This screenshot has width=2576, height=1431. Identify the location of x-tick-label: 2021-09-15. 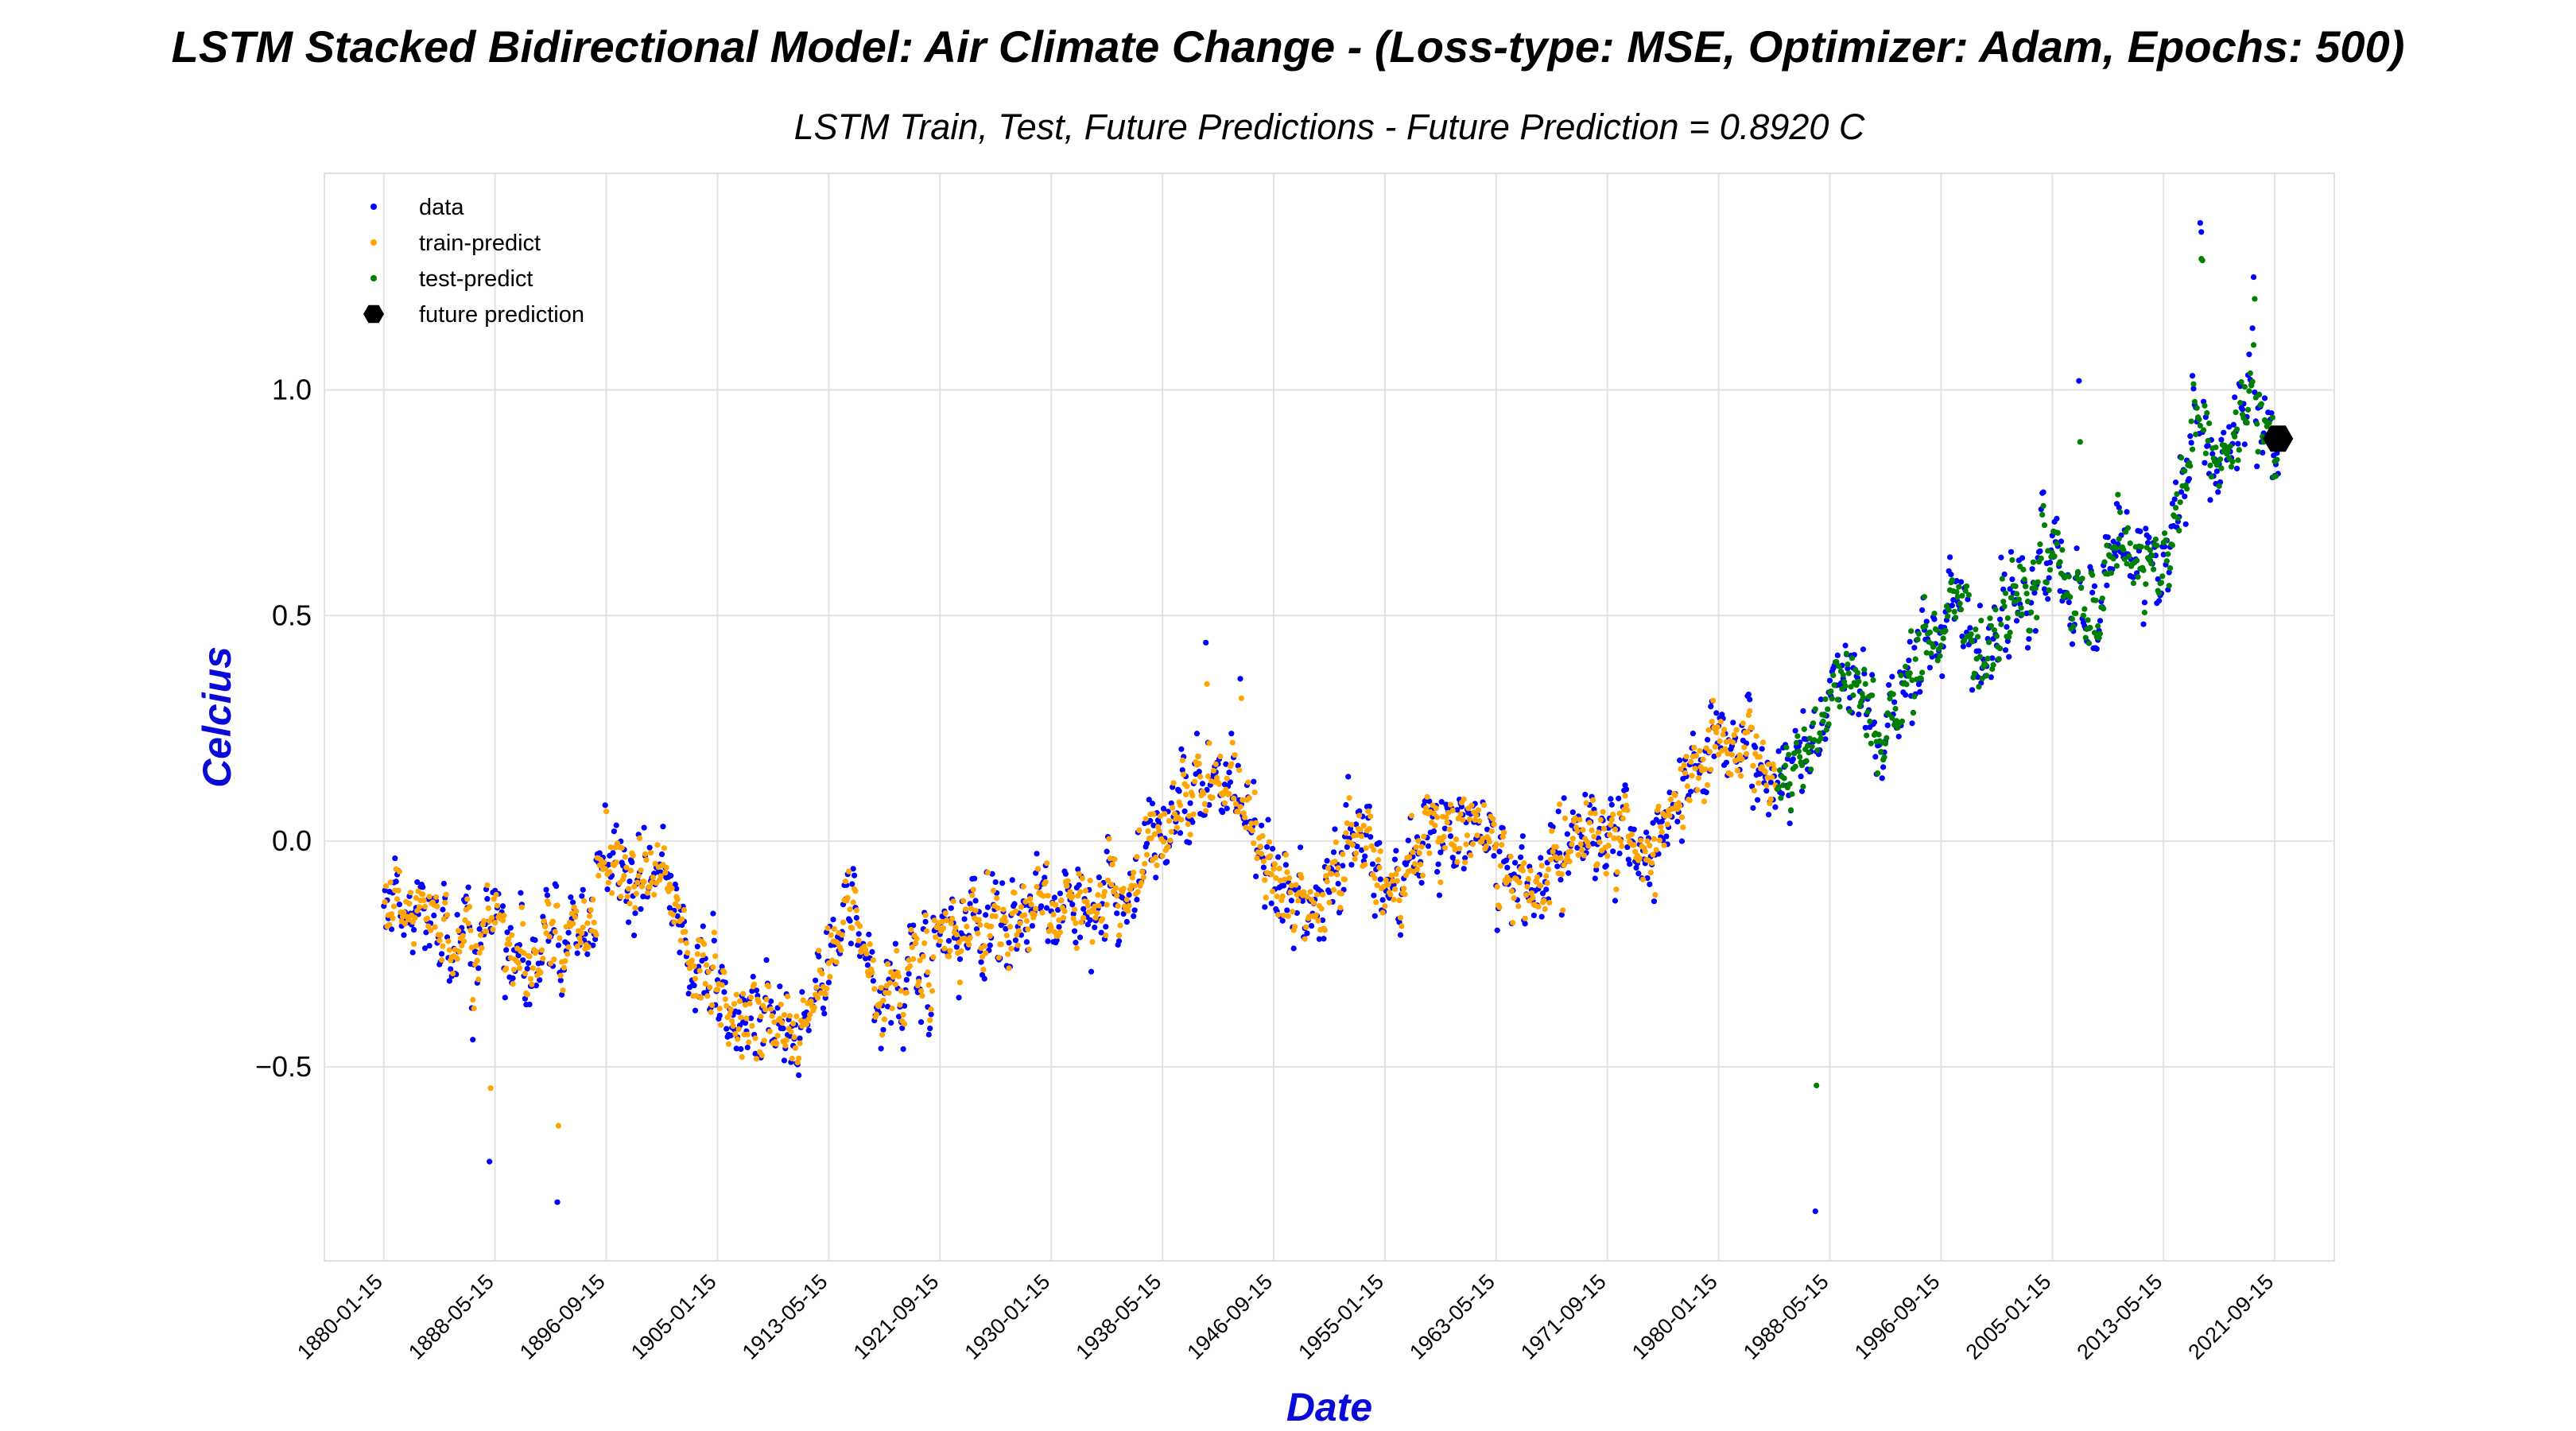
(2231, 1317).